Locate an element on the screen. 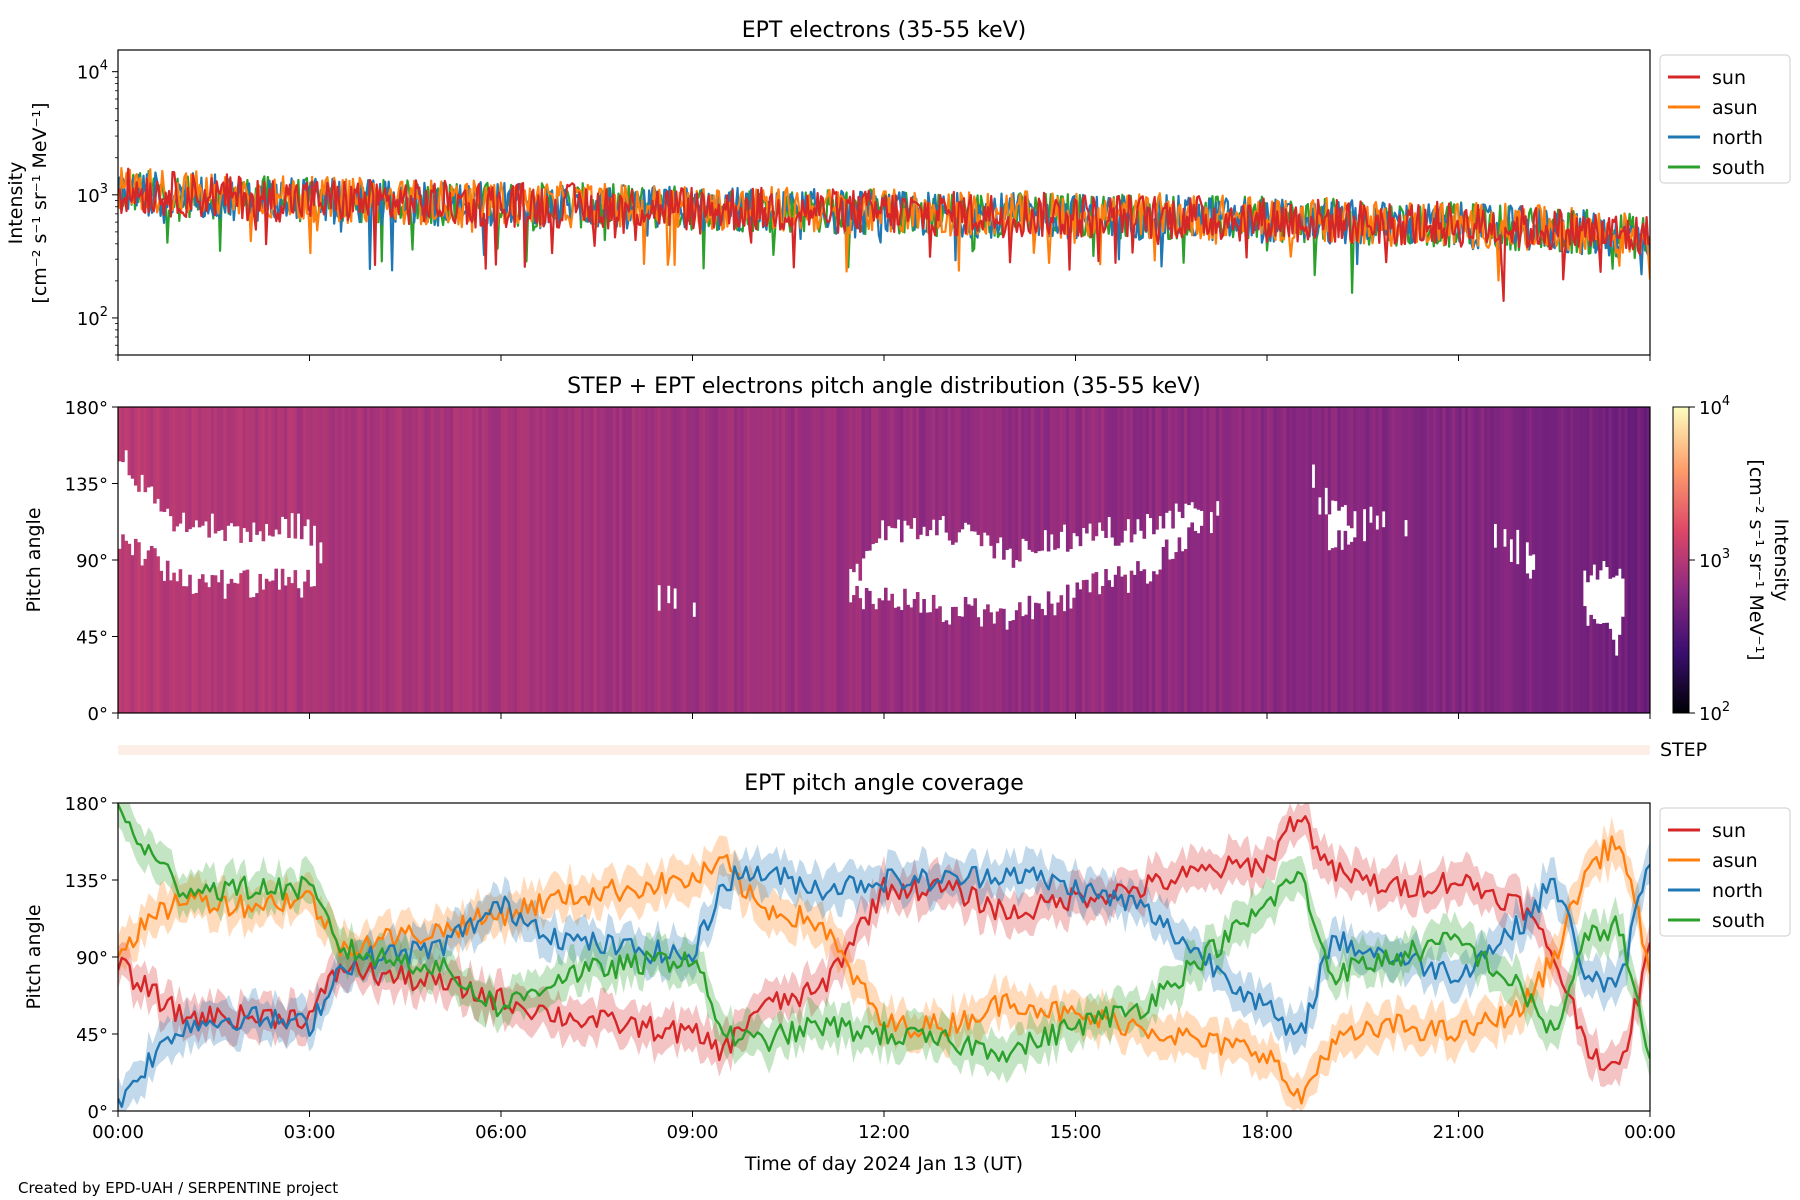 Image resolution: width=1800 pixels, height=1200 pixels. x-tick-label: 00:00 is located at coordinates (118, 1132).